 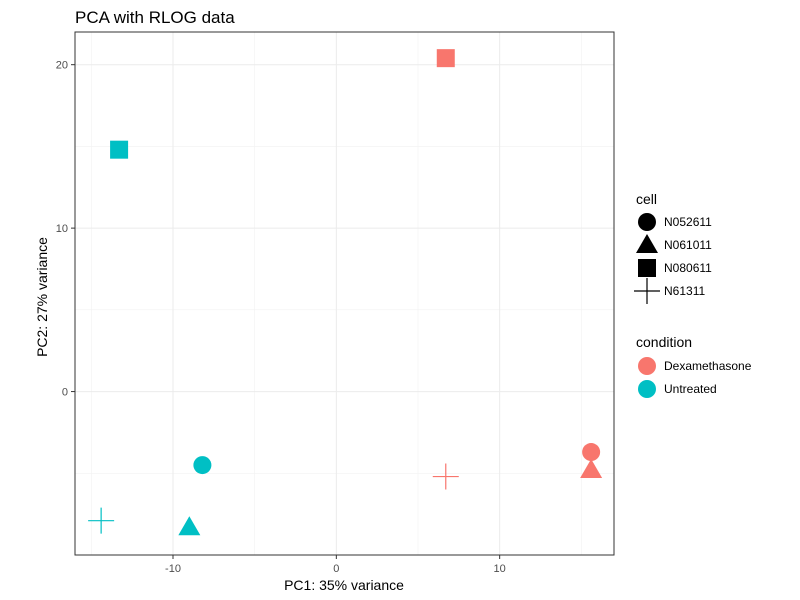 I want to click on legend-key-circle, so click(x=647, y=222).